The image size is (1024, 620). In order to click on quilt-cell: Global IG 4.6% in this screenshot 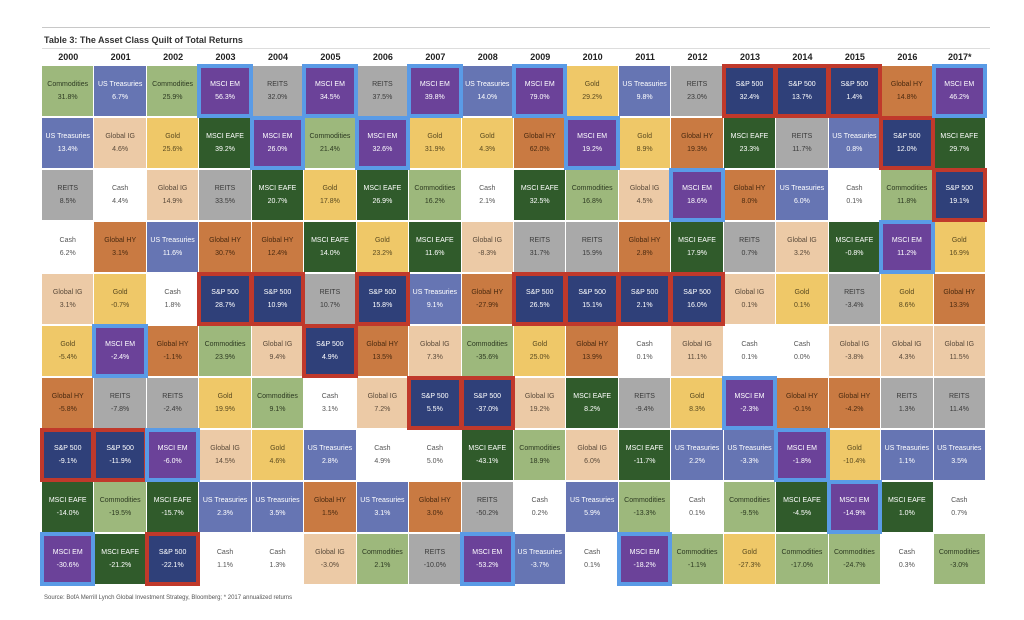, I will do `click(120, 143)`.